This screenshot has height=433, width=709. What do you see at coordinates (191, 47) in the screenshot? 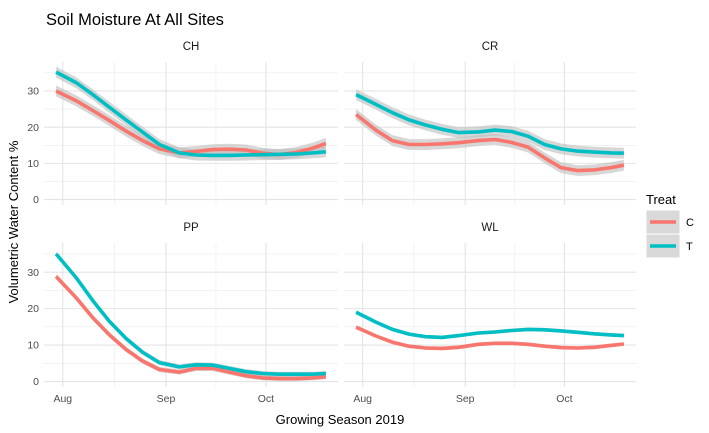
I see `facet-label: CH` at bounding box center [191, 47].